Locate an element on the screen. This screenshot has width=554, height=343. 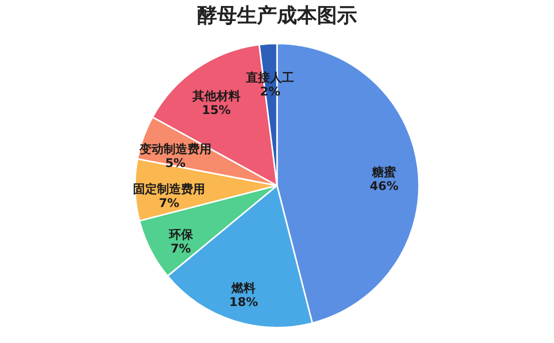
slice-label: 糖蜜 is located at coordinates (384, 171).